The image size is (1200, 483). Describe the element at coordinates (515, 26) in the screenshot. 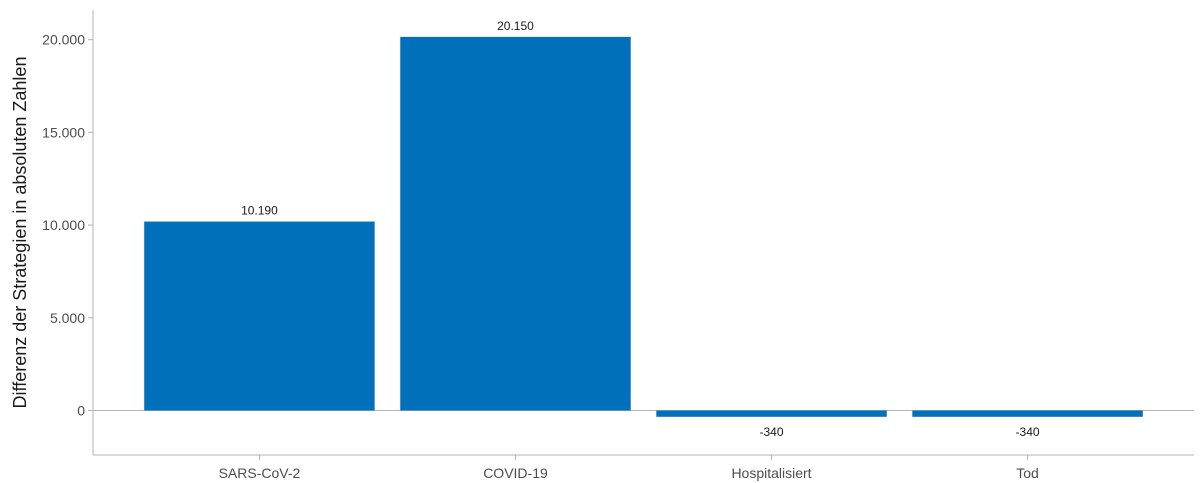

I see `bar-value-label: 20.150` at that location.